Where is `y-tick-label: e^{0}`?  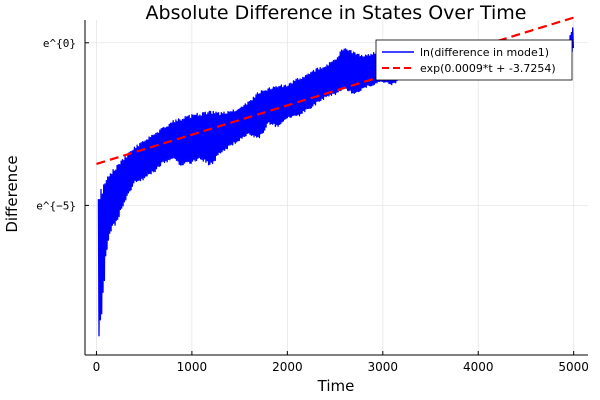 y-tick-label: e^{0} is located at coordinates (59, 43).